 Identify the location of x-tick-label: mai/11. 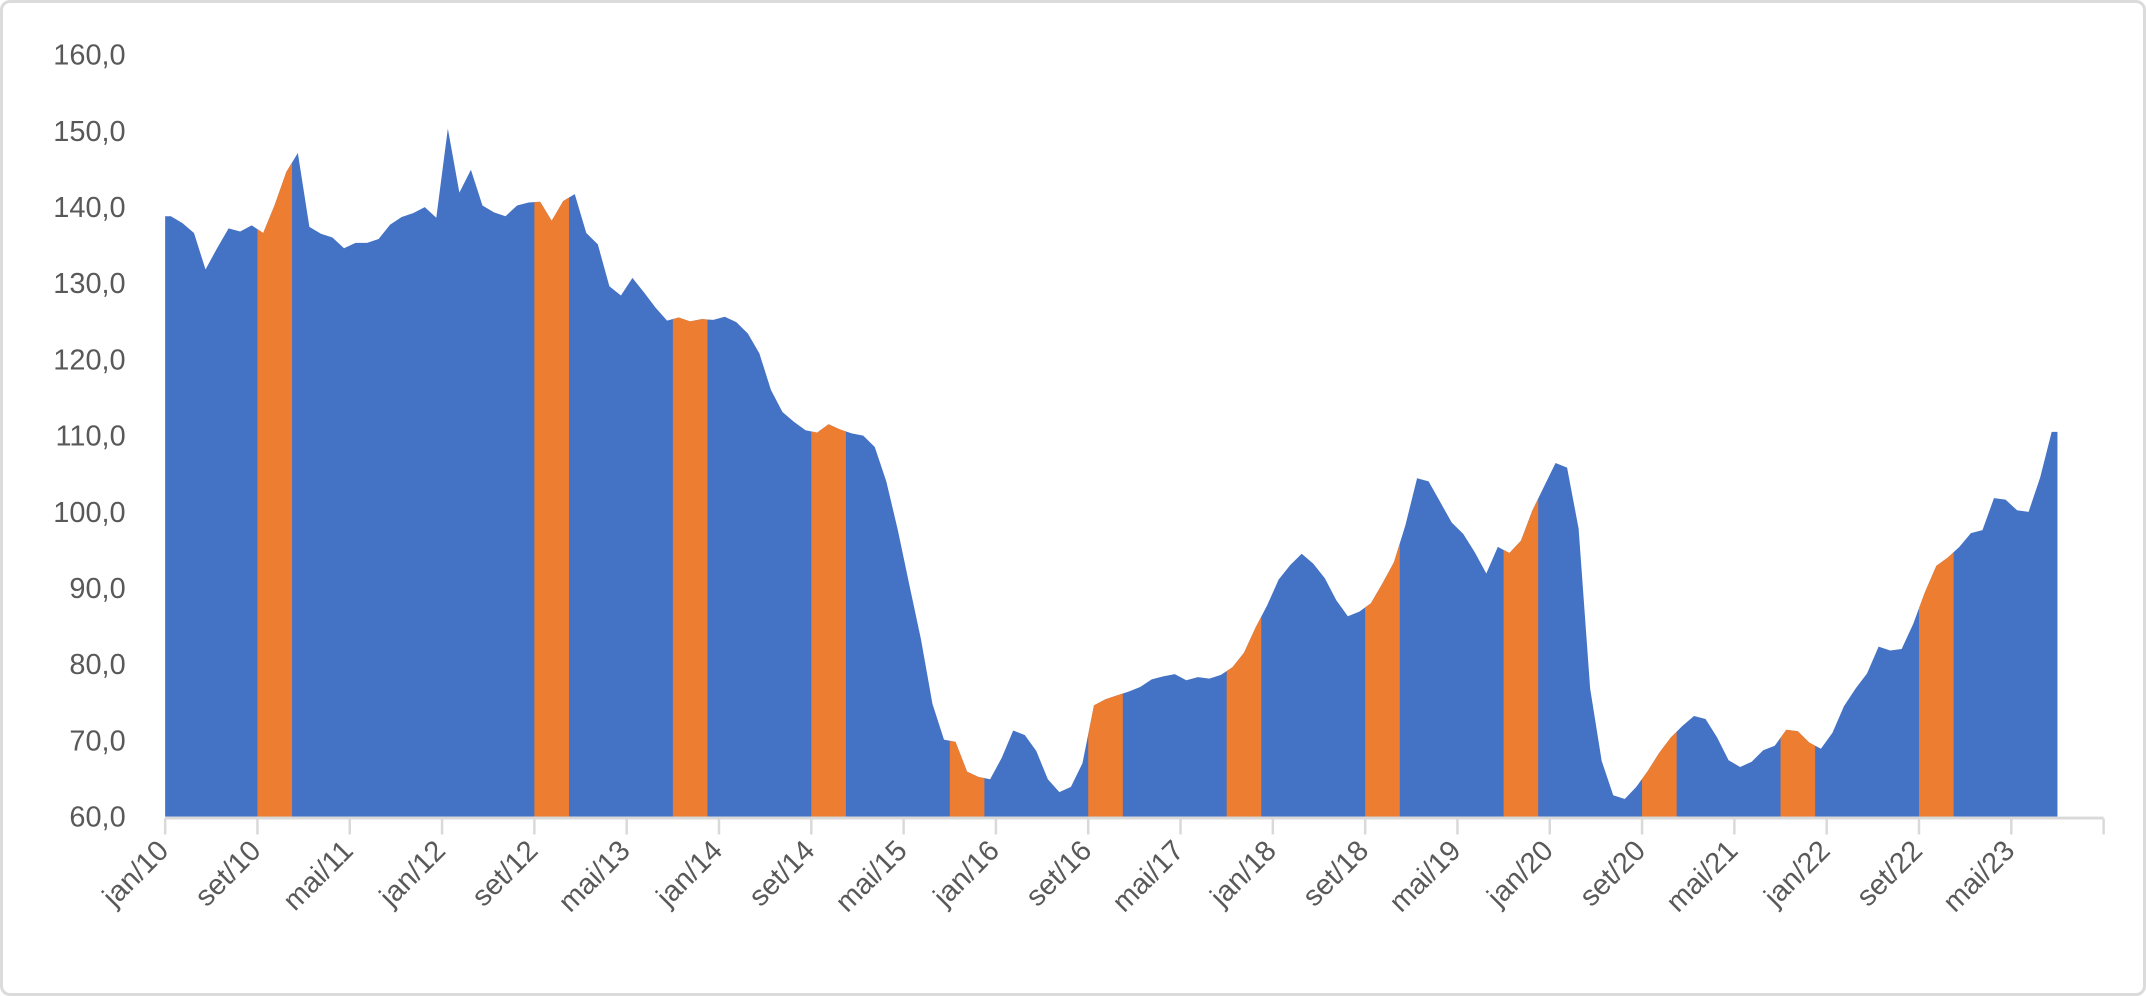
(318, 876).